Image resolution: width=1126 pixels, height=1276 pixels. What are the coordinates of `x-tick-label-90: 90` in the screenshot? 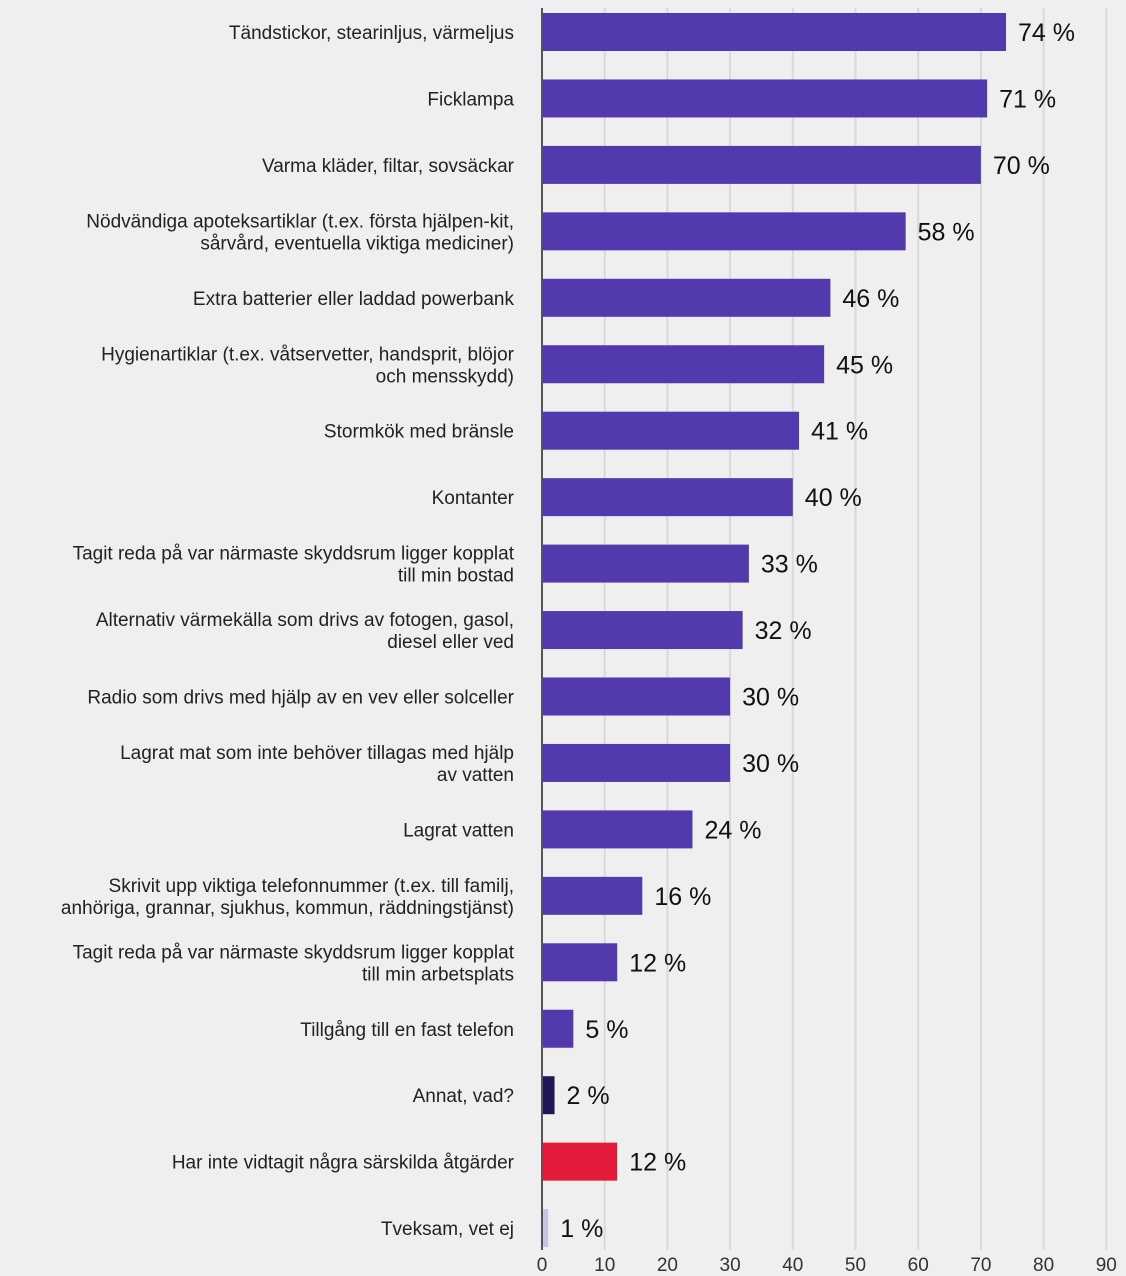 It's located at (1106, 1265).